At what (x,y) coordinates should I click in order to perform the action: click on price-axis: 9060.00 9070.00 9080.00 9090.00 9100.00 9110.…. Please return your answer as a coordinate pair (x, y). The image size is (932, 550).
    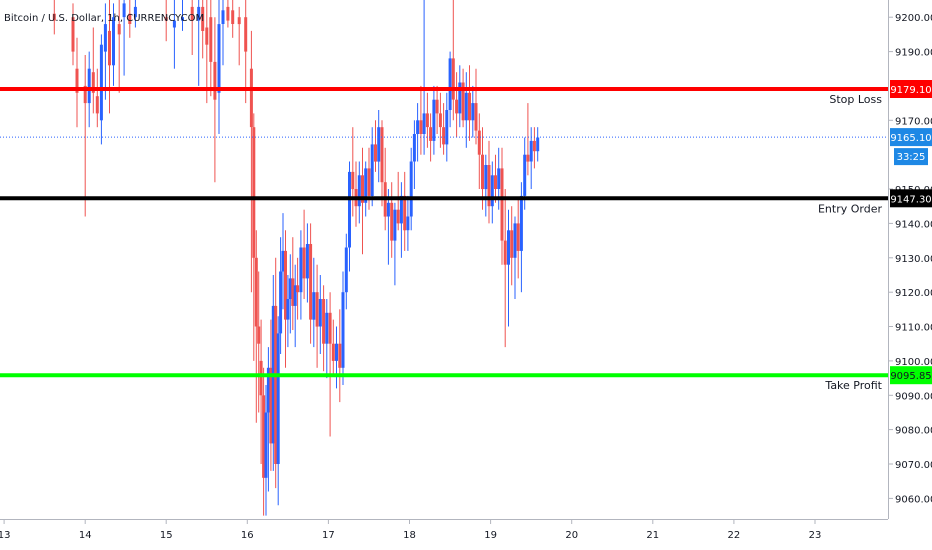
    Looking at the image, I should click on (910, 259).